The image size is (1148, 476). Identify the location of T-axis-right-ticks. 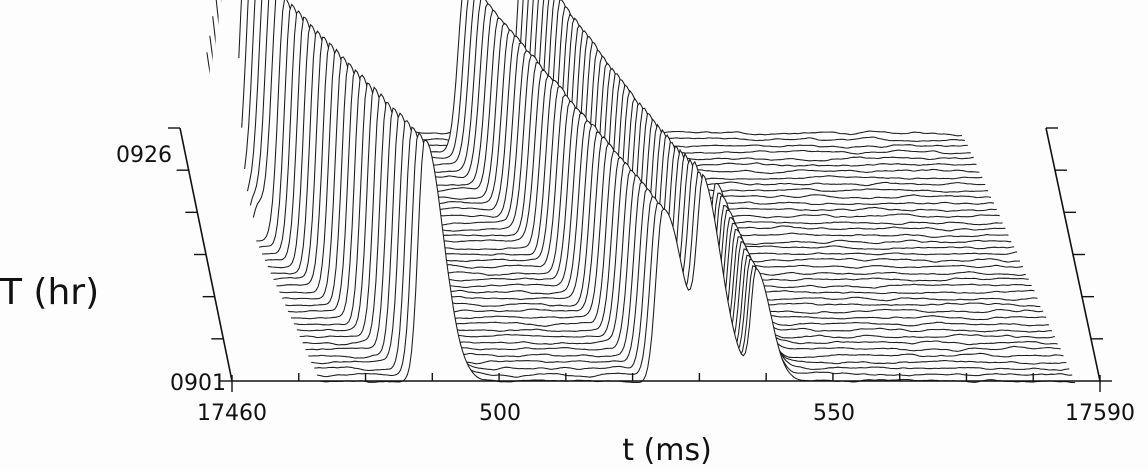
(1079, 254).